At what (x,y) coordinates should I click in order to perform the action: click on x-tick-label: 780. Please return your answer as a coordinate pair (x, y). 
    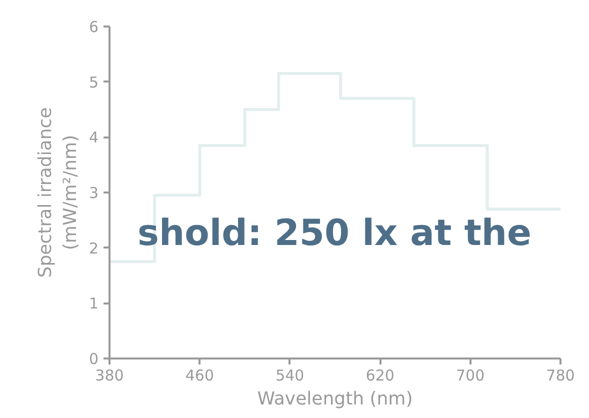
    Looking at the image, I should click on (560, 375).